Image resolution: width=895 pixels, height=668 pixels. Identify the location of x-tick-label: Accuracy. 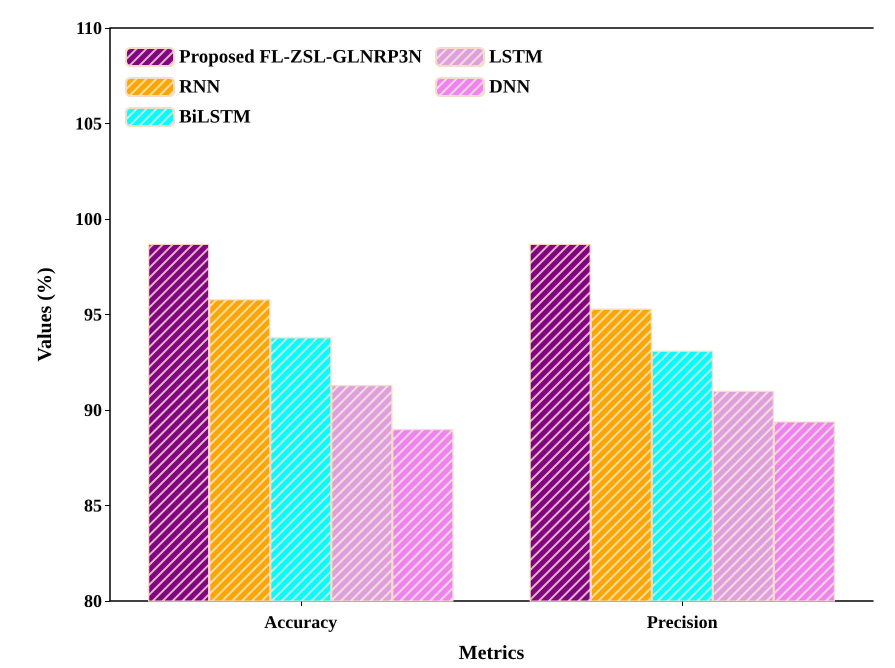
(301, 622).